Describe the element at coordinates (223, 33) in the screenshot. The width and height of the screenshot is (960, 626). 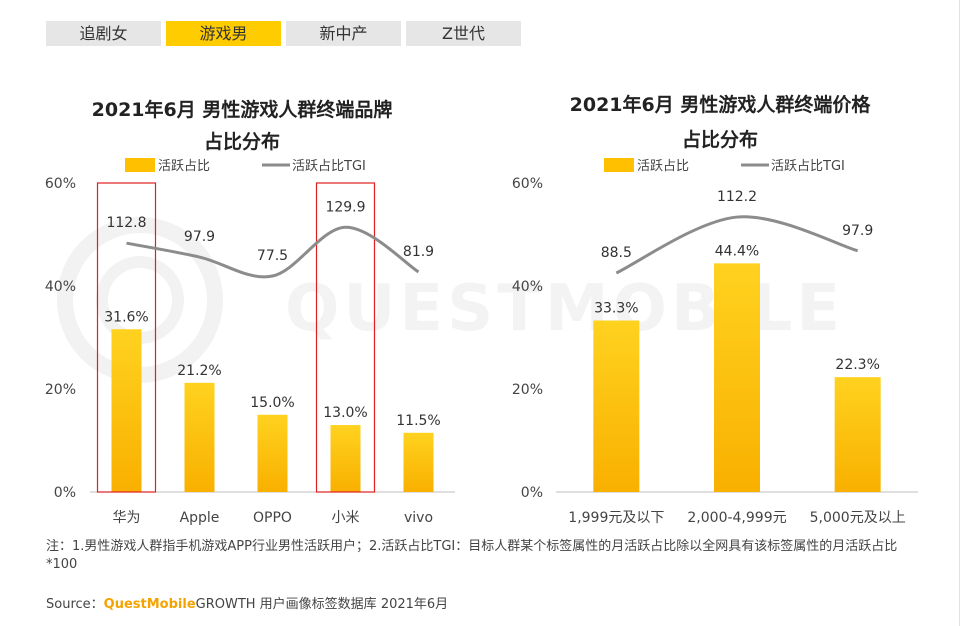
I see `tab-gaming-men: 游戏男` at that location.